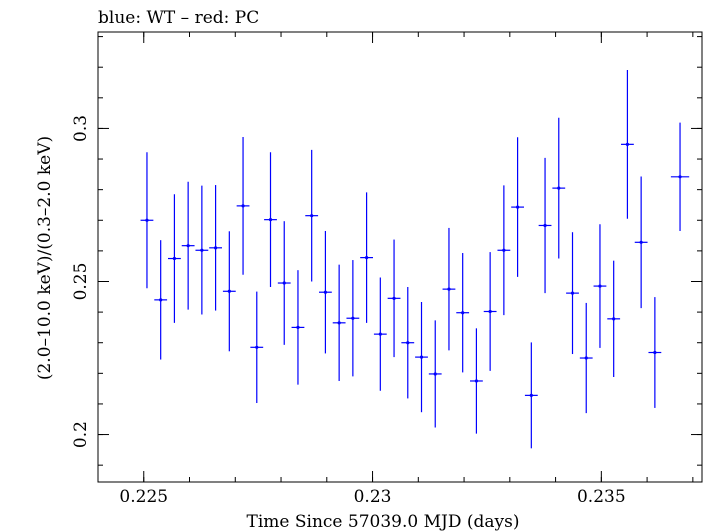 Image resolution: width=705 pixels, height=532 pixels. What do you see at coordinates (383, 522) in the screenshot?
I see `x-axis-label: Time Since 57039.0 MJD (days)` at bounding box center [383, 522].